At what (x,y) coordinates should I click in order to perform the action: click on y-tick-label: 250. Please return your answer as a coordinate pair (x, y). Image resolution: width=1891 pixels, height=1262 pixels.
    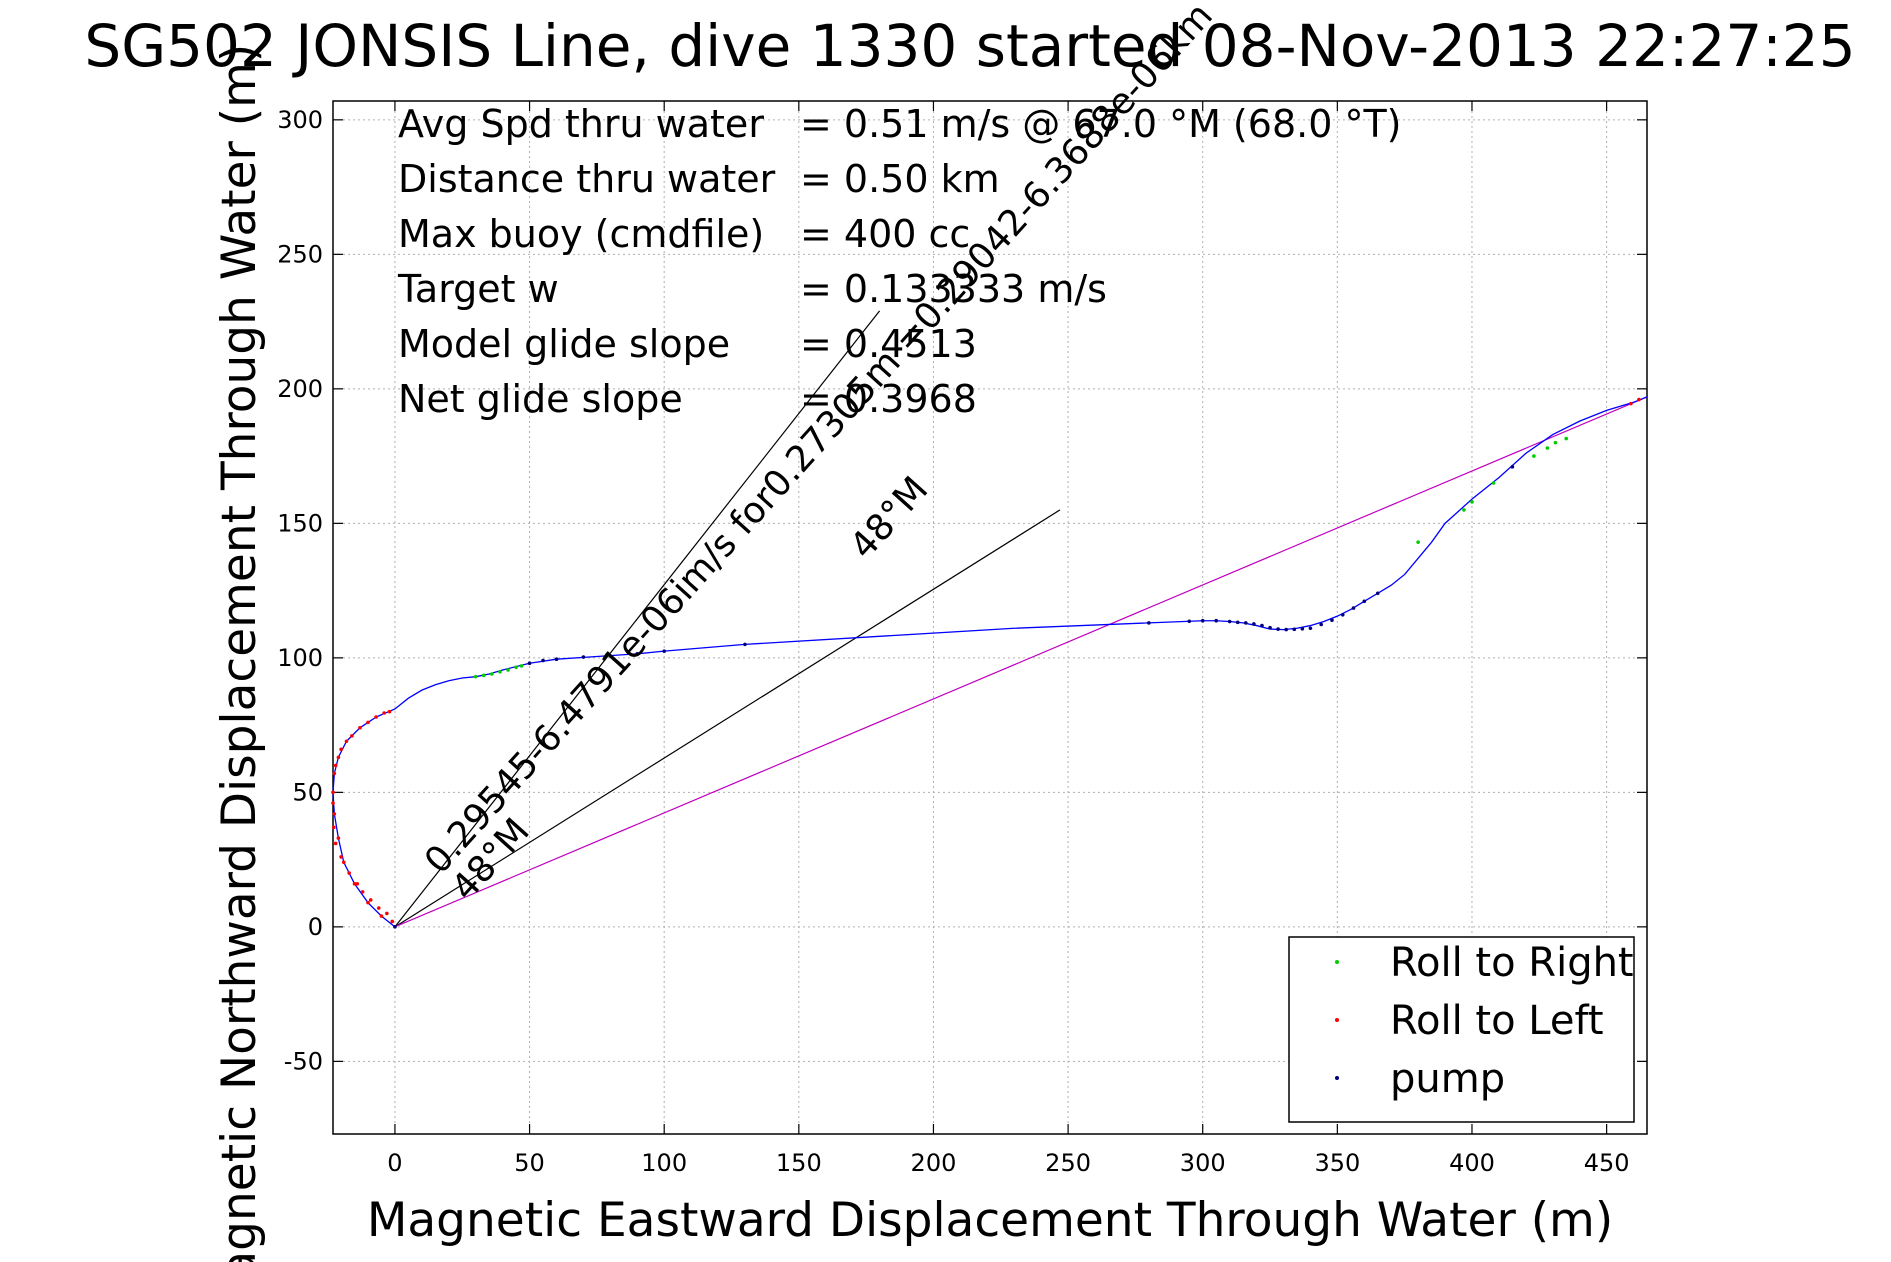
    Looking at the image, I should click on (300, 254).